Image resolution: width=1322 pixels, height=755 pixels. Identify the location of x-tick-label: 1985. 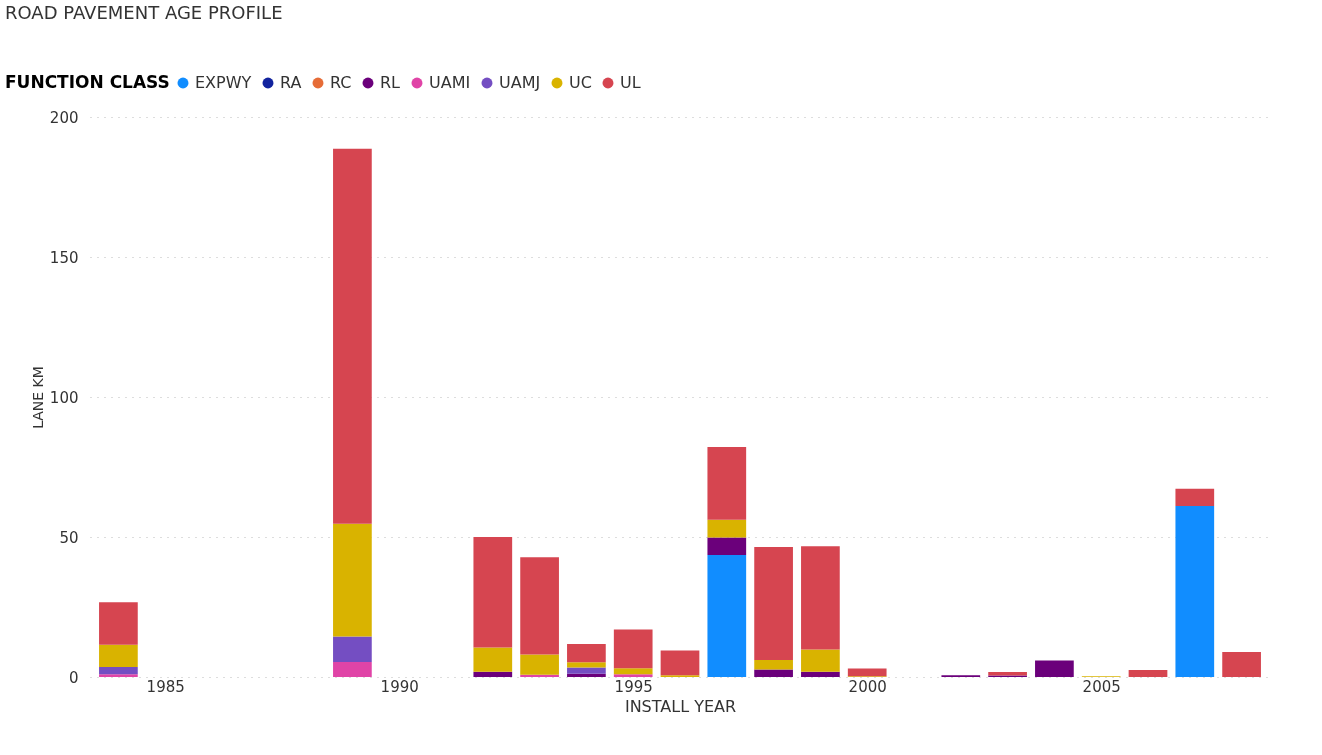
(165, 686).